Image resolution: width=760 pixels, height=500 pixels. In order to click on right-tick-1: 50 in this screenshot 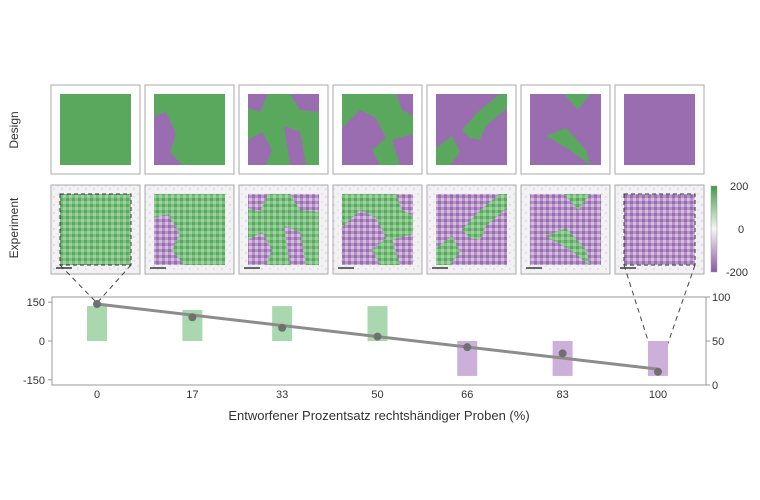, I will do `click(718, 342)`.